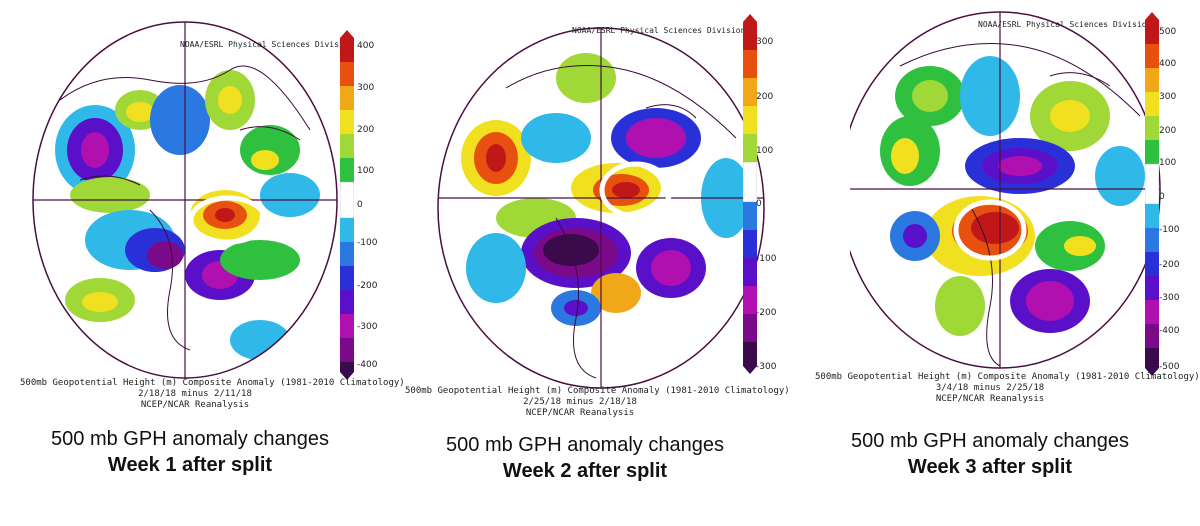 This screenshot has width=1200, height=526. I want to click on colorbar-tick: 500, so click(1168, 32).